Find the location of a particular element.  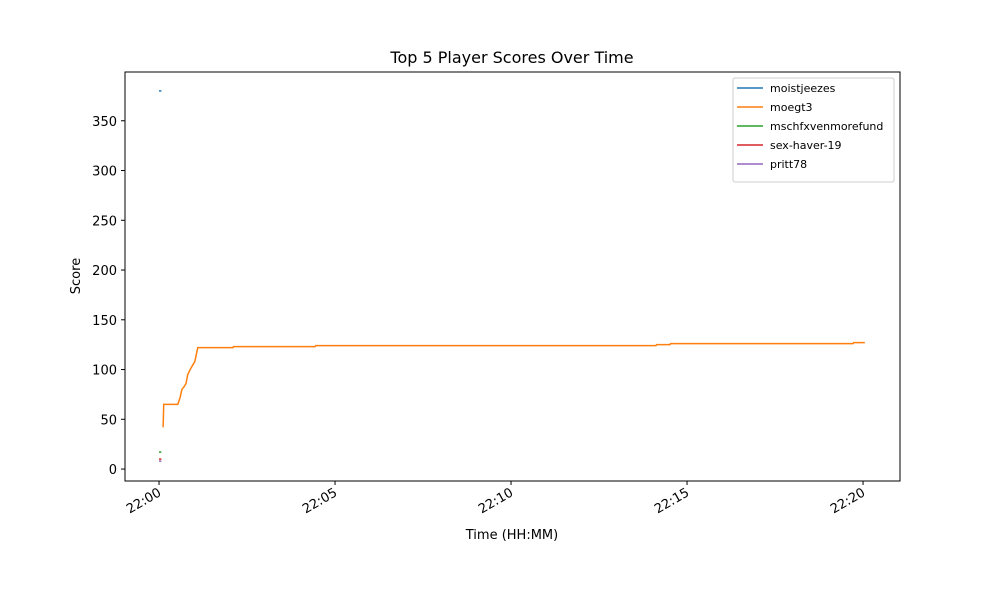

x-axis-label: Time (HH:MM) is located at coordinates (511, 535).